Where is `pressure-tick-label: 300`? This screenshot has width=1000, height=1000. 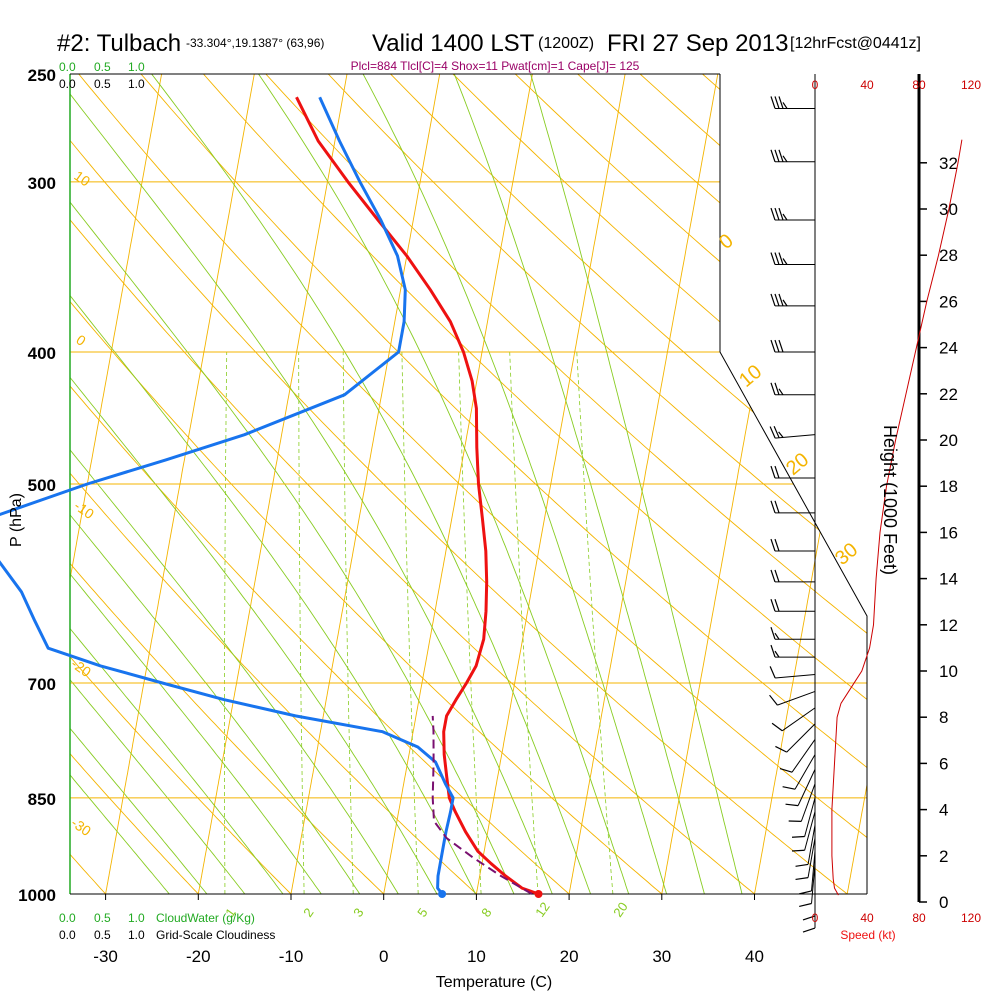 pressure-tick-label: 300 is located at coordinates (42, 183).